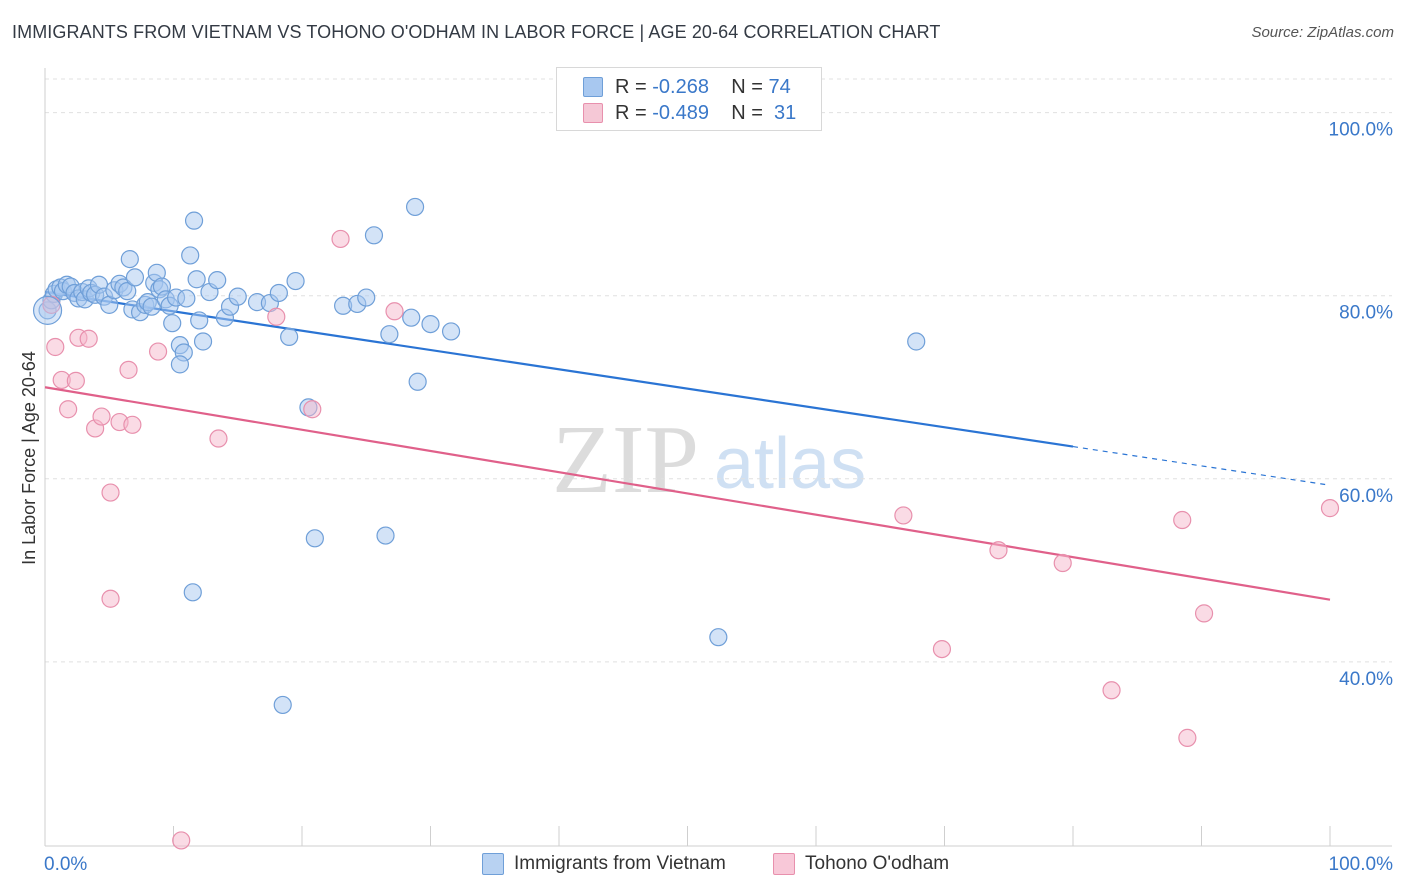  What do you see at coordinates (593, 113) in the screenshot?
I see `legend-swatch-pink` at bounding box center [593, 113].